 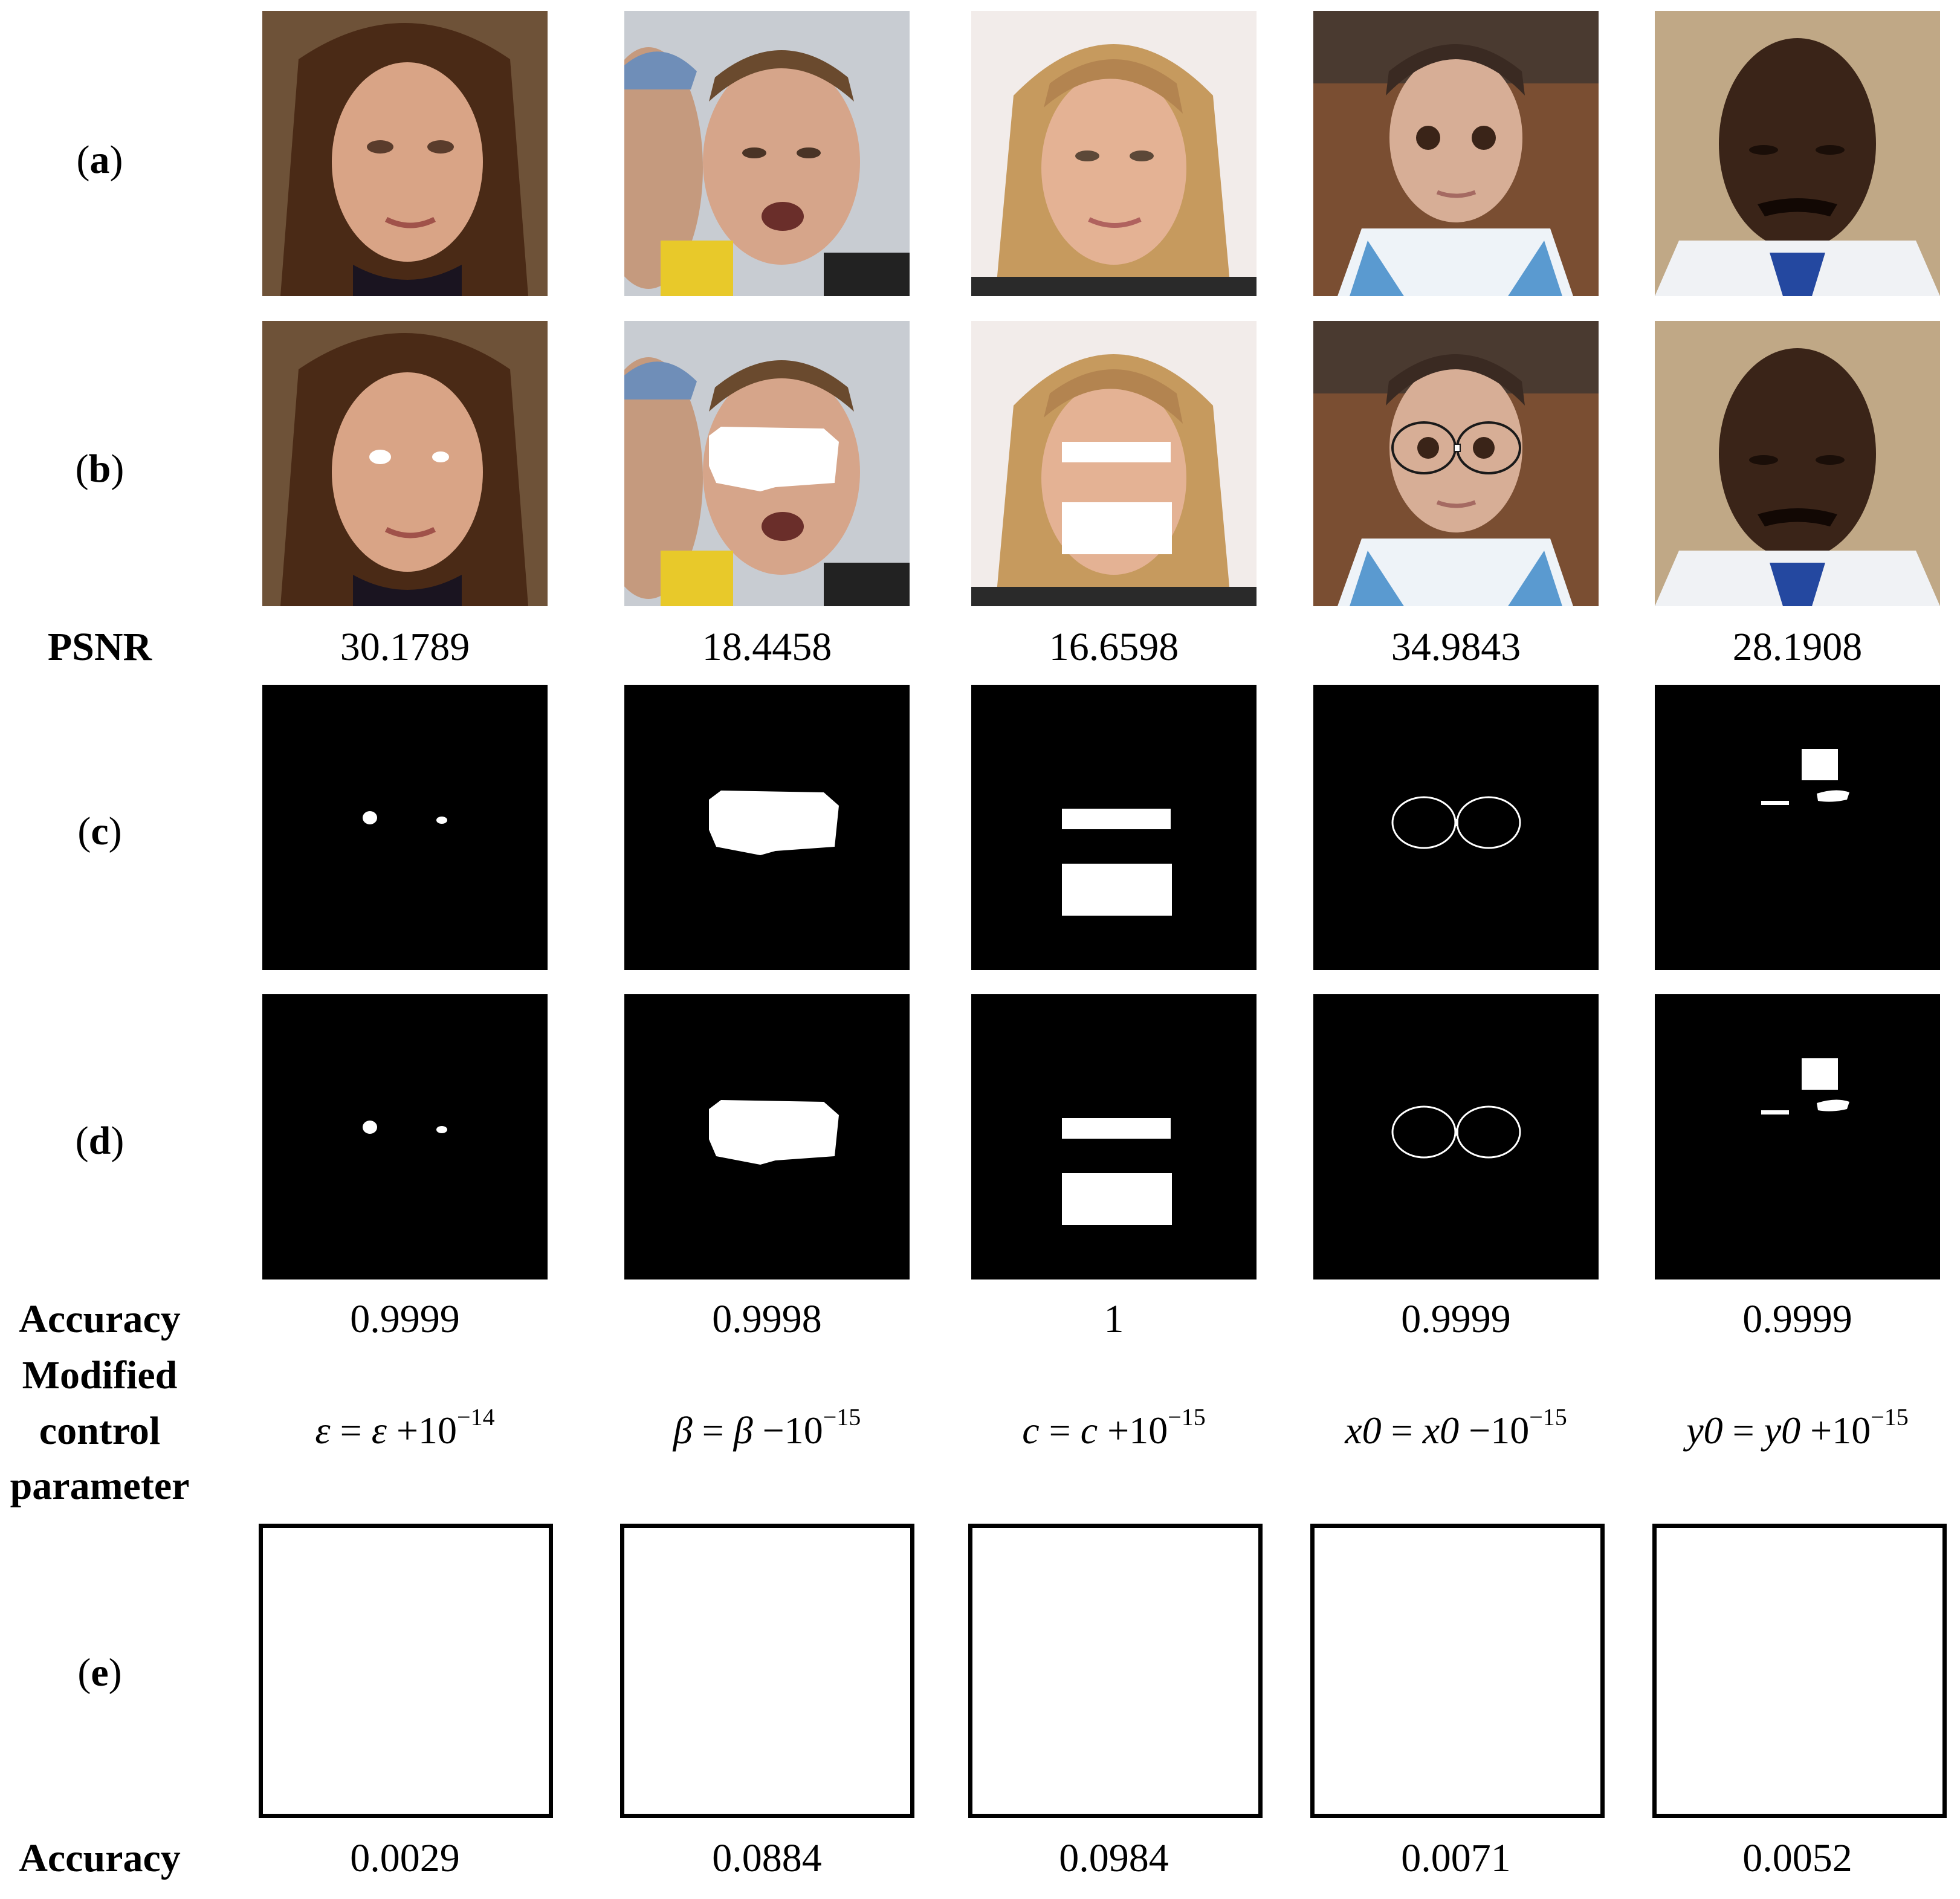 I want to click on param-equation-4: x0 = x0 −10−15, so click(x=1456, y=1427).